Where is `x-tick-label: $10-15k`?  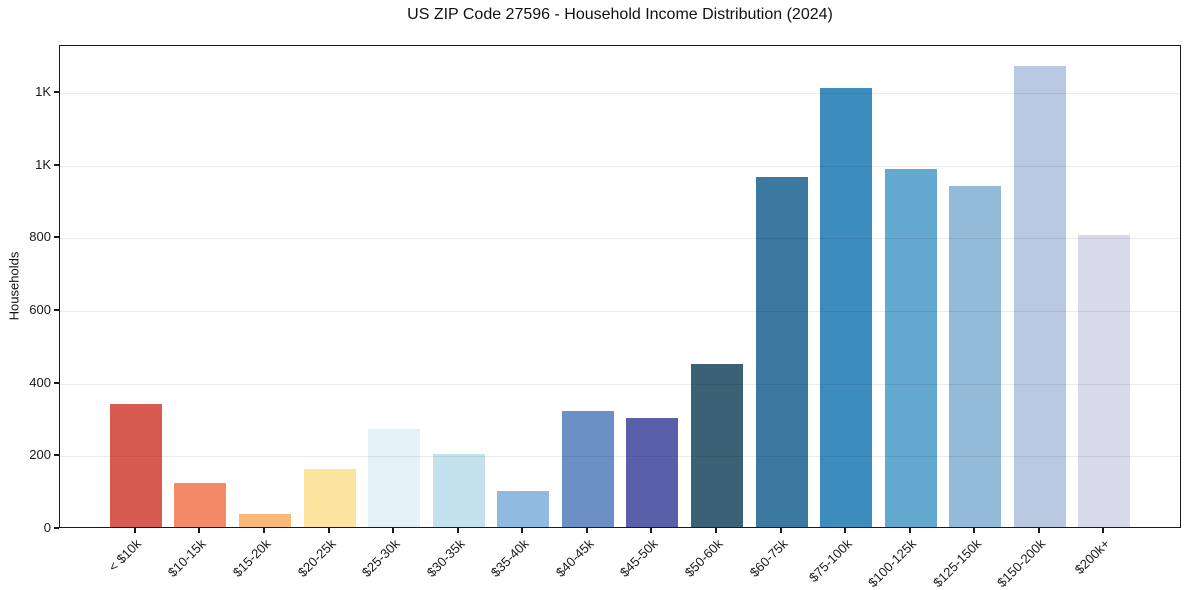
x-tick-label: $10-15k is located at coordinates (187, 558).